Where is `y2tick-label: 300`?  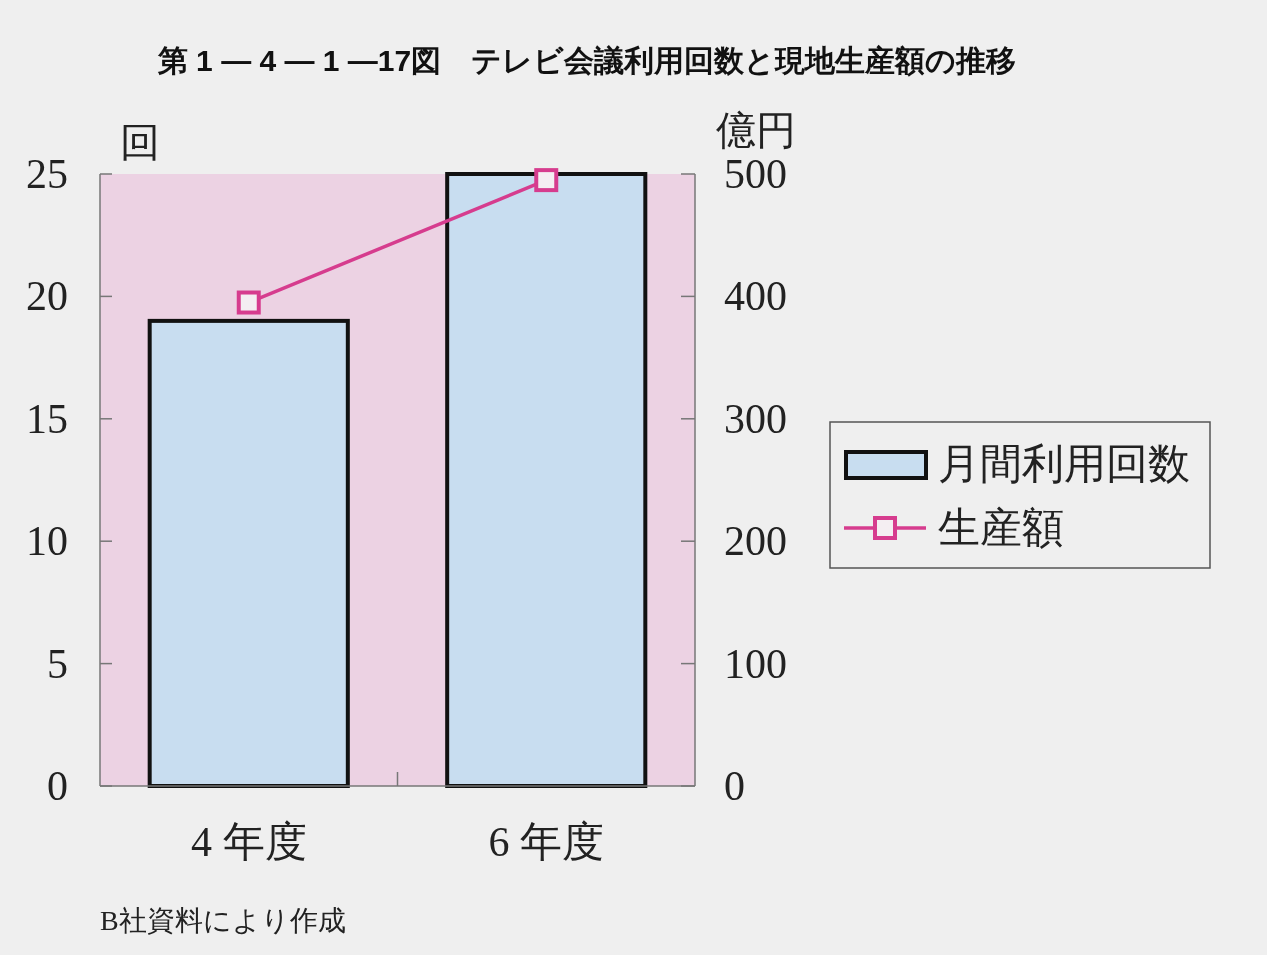 y2tick-label: 300 is located at coordinates (755, 418).